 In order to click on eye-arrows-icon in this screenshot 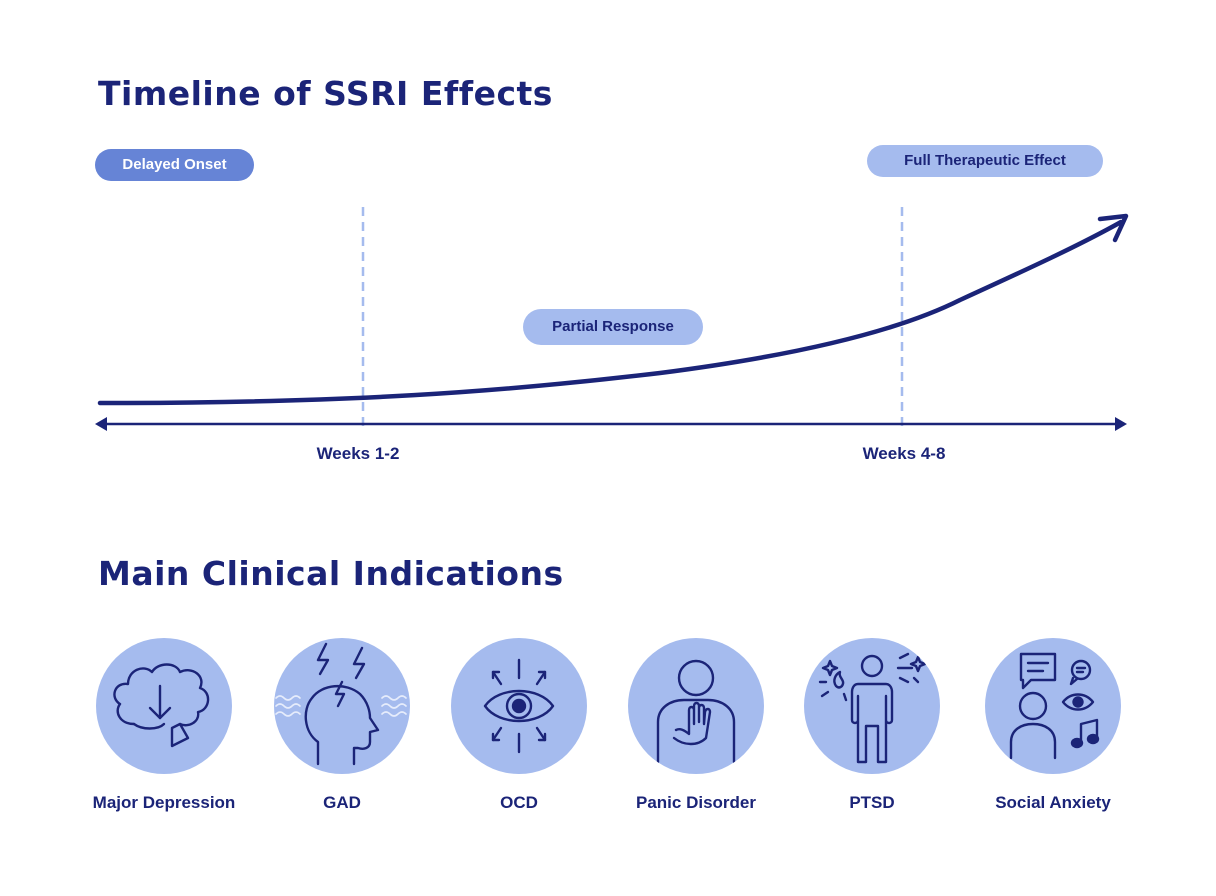, I will do `click(519, 706)`.